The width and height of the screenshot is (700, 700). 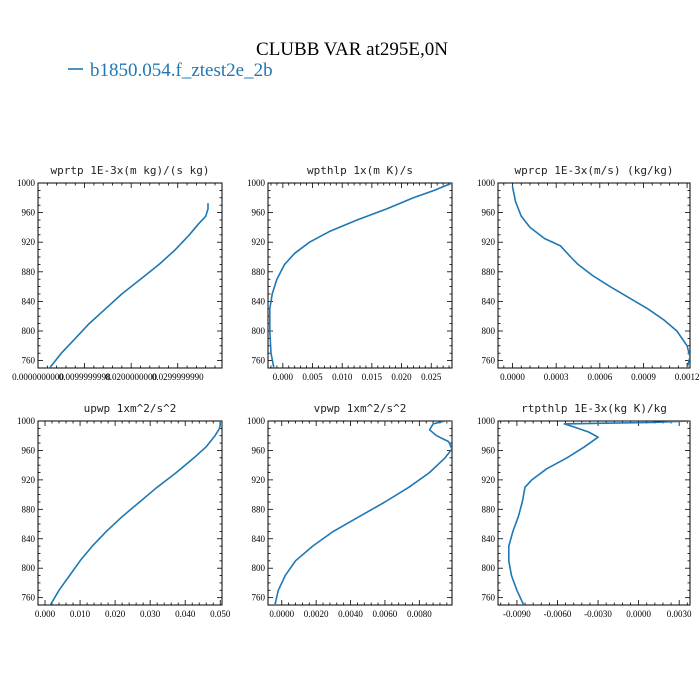 What do you see at coordinates (679, 614) in the screenshot?
I see `x-tick-label: 0.0030` at bounding box center [679, 614].